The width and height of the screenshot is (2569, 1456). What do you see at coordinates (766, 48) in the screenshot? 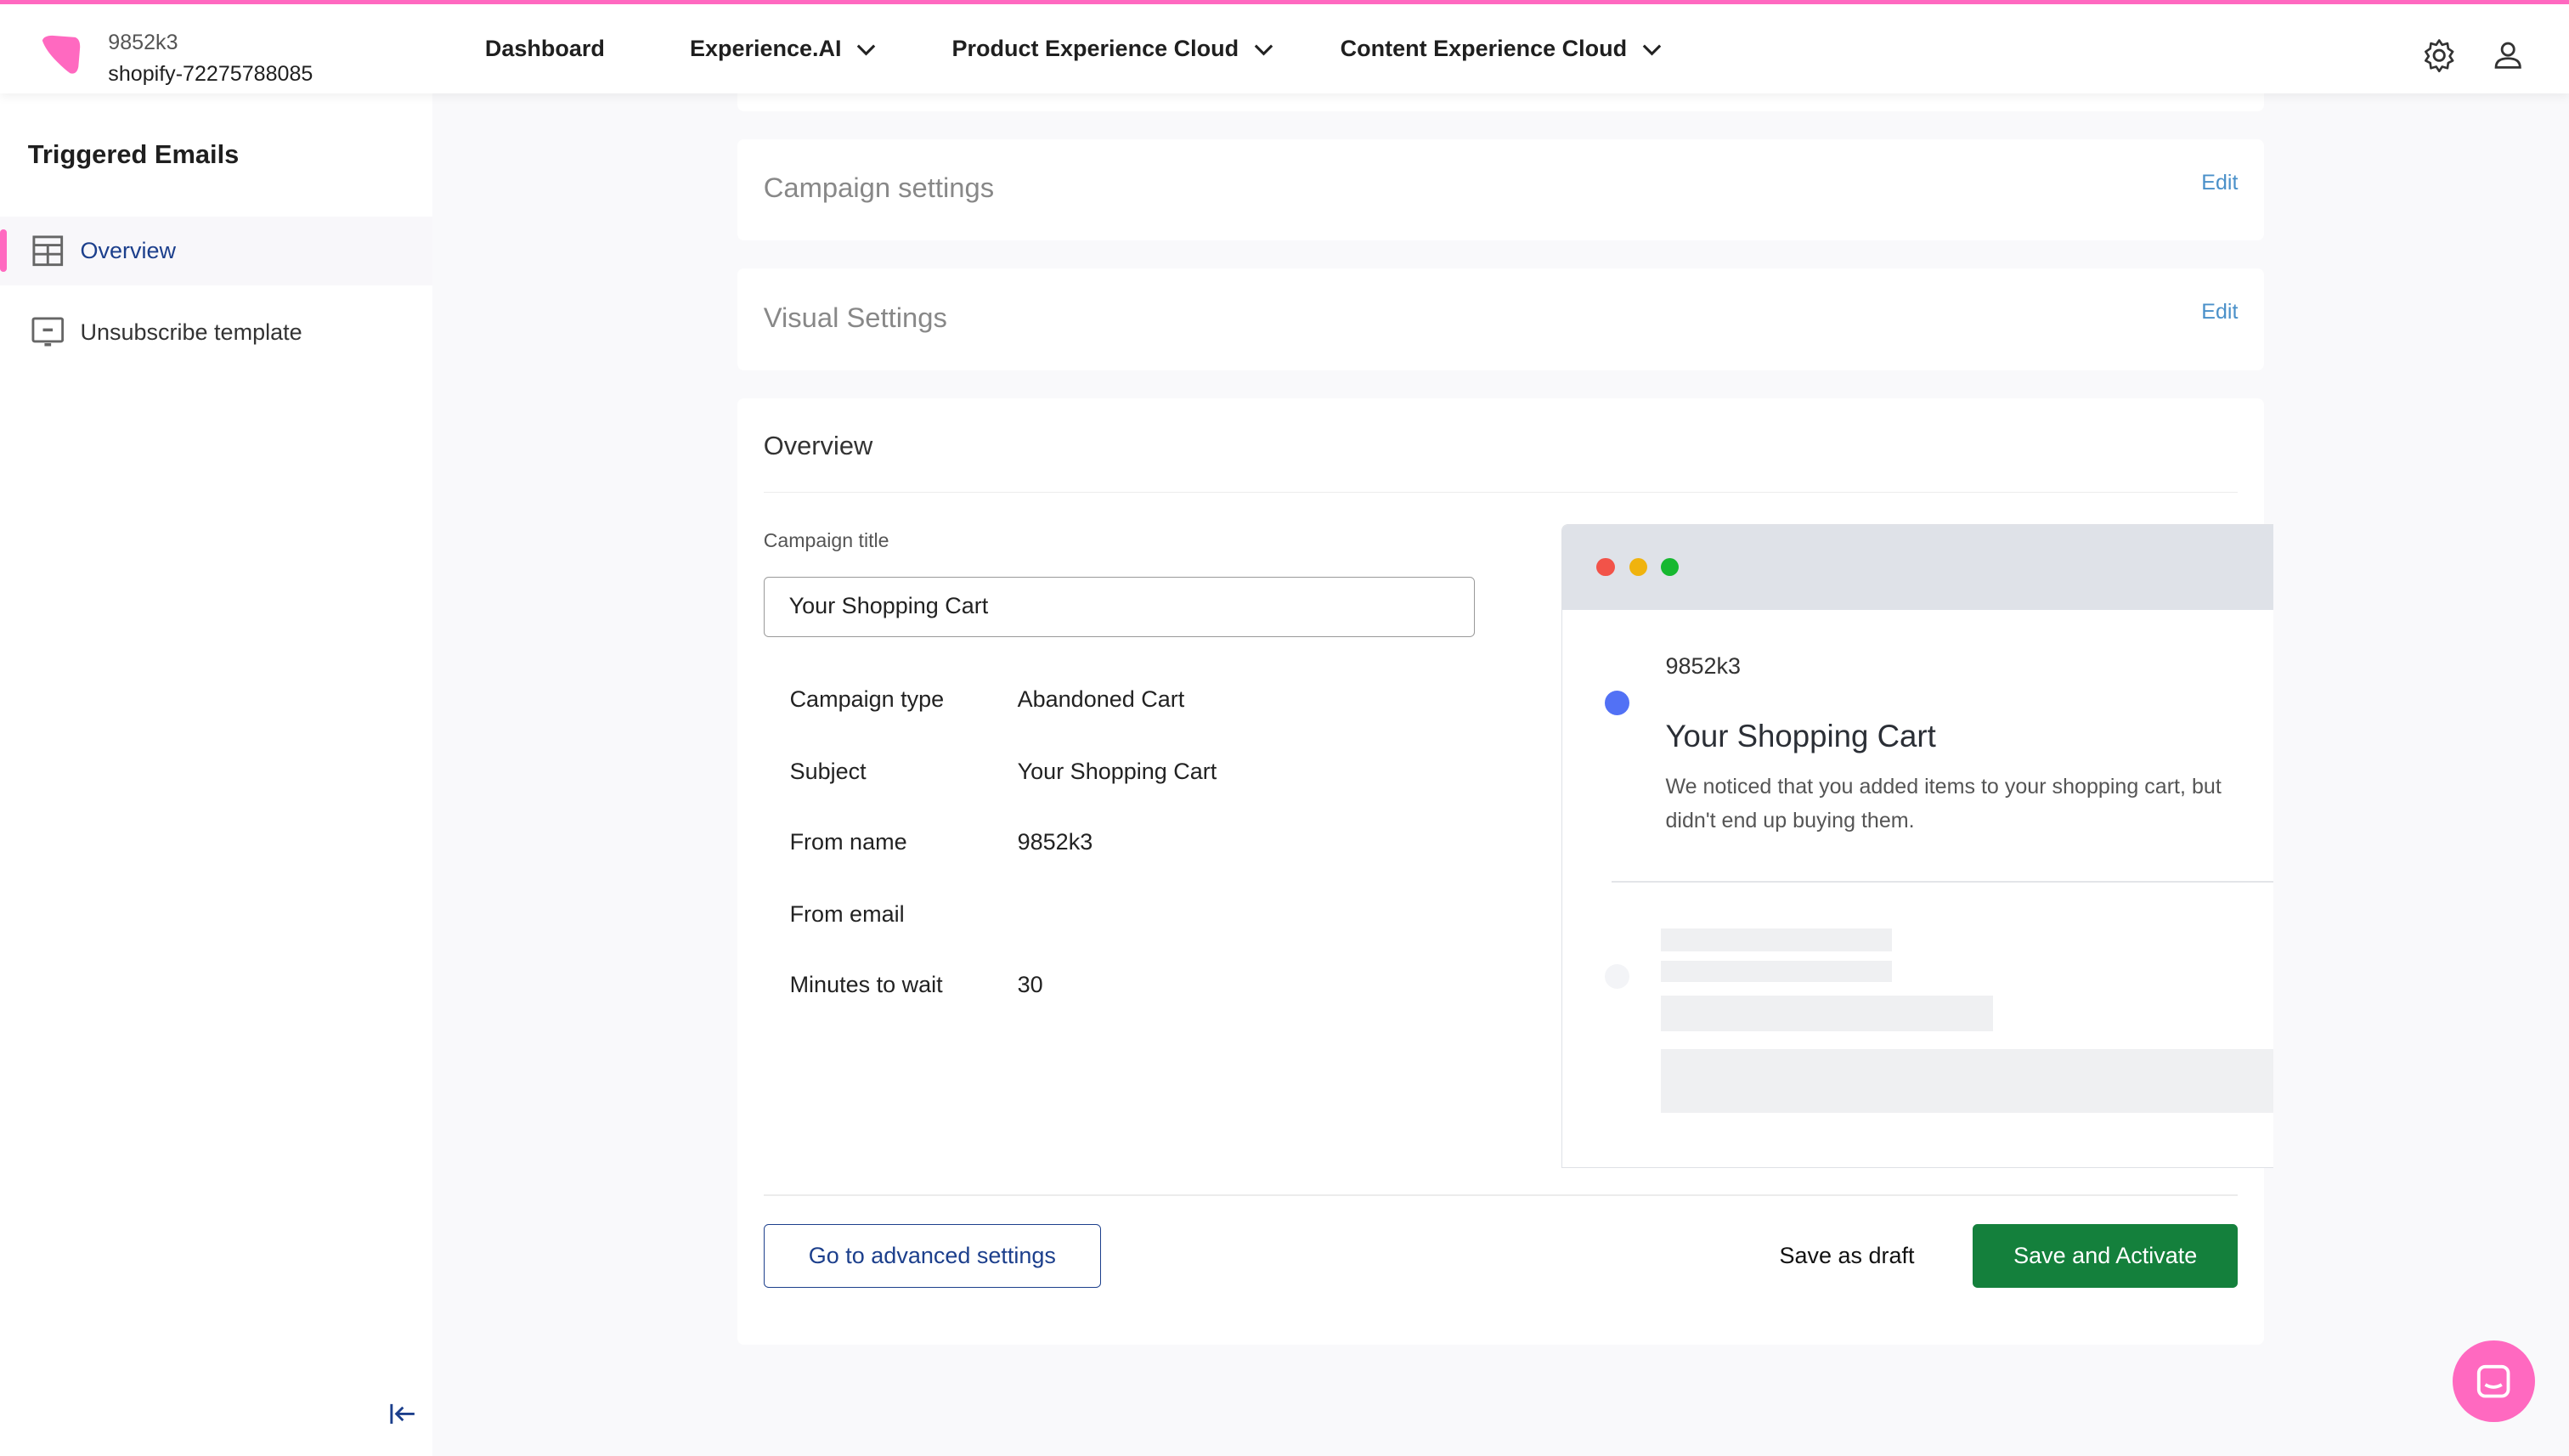
I see `nav-label: Experience.AI` at bounding box center [766, 48].